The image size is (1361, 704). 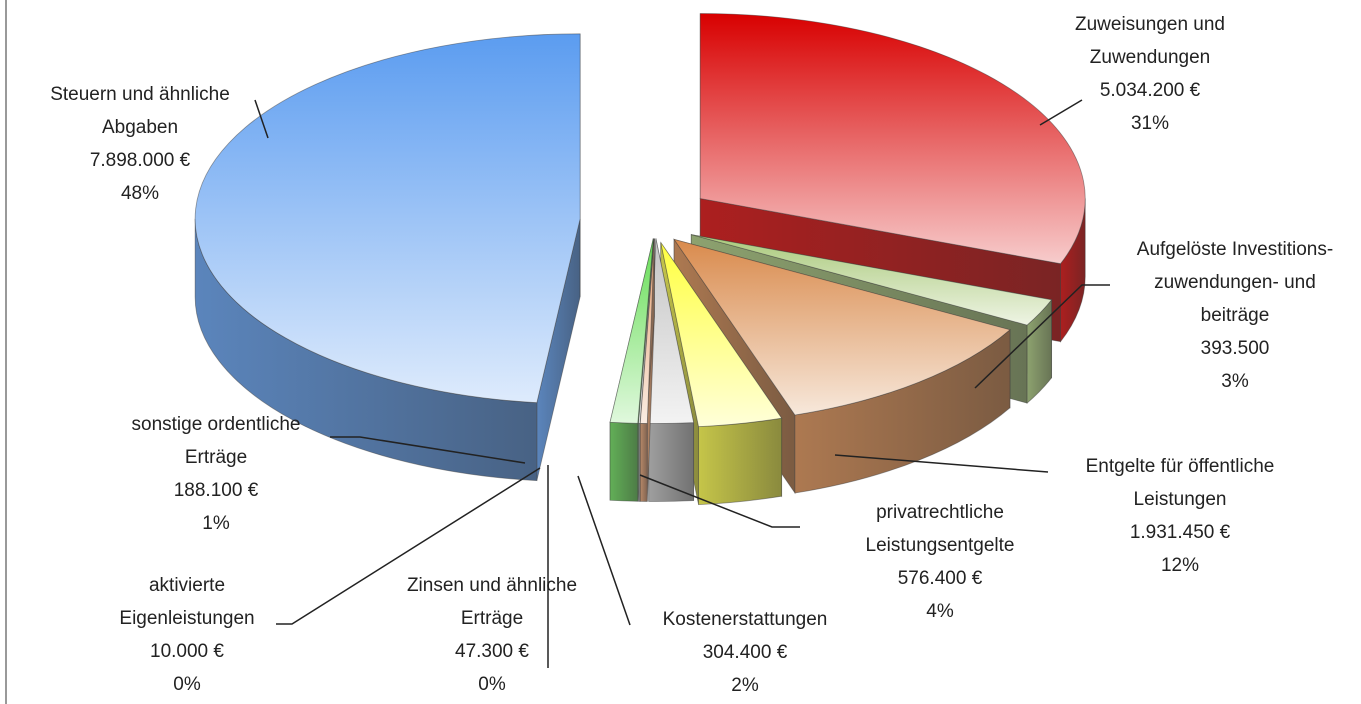 What do you see at coordinates (940, 545) in the screenshot?
I see `label-line: Leistungsentgelte` at bounding box center [940, 545].